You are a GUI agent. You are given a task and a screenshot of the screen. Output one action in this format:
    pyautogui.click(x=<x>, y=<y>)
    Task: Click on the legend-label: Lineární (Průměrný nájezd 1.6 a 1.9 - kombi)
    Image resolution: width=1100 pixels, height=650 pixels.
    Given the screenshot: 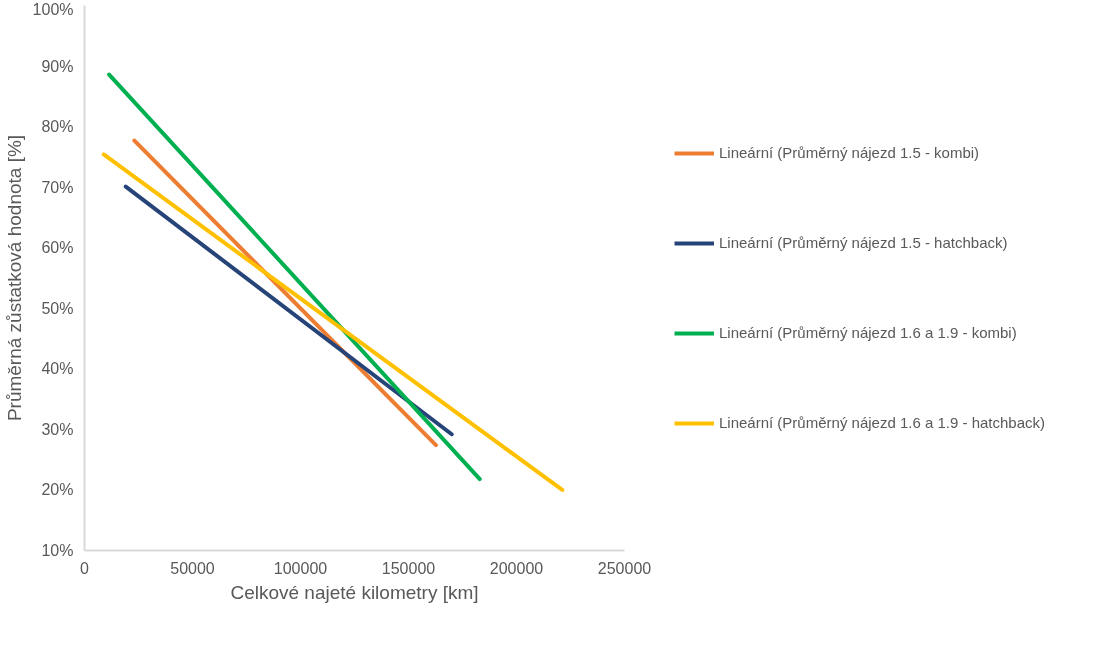 What is the action you would take?
    pyautogui.click(x=868, y=333)
    